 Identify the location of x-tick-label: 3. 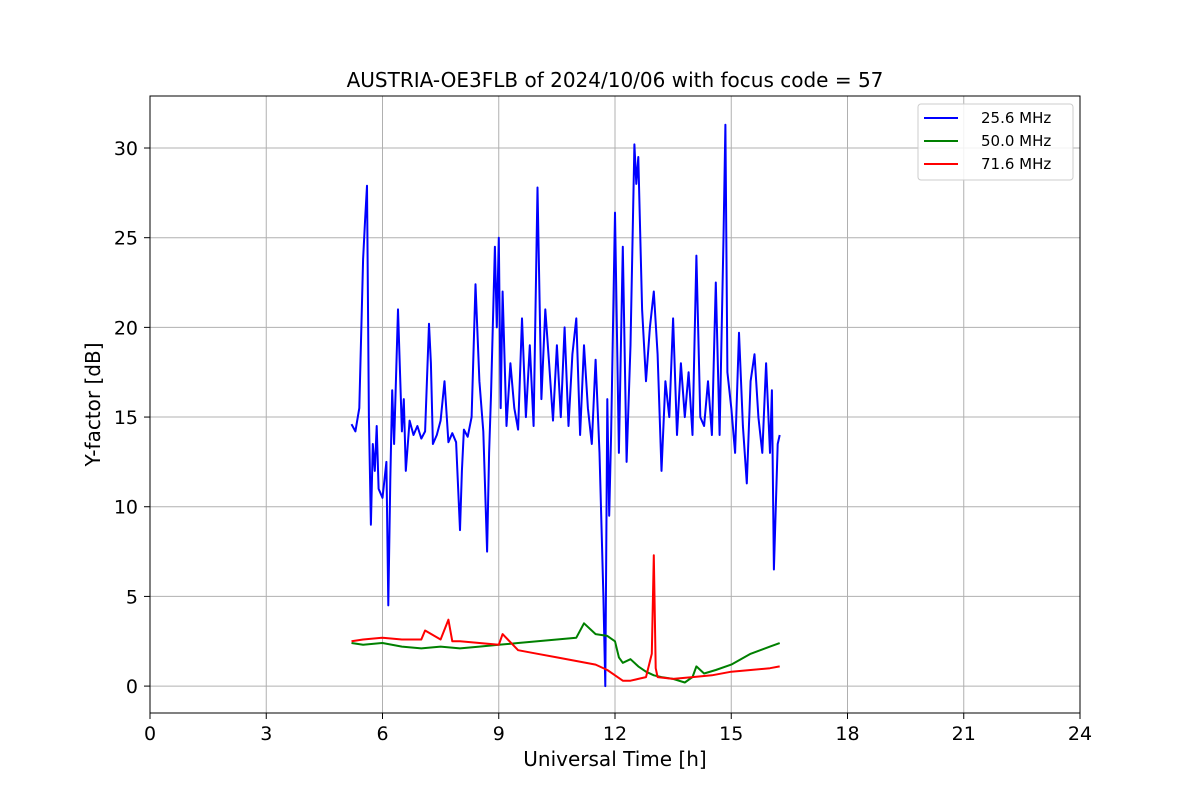
(266, 734).